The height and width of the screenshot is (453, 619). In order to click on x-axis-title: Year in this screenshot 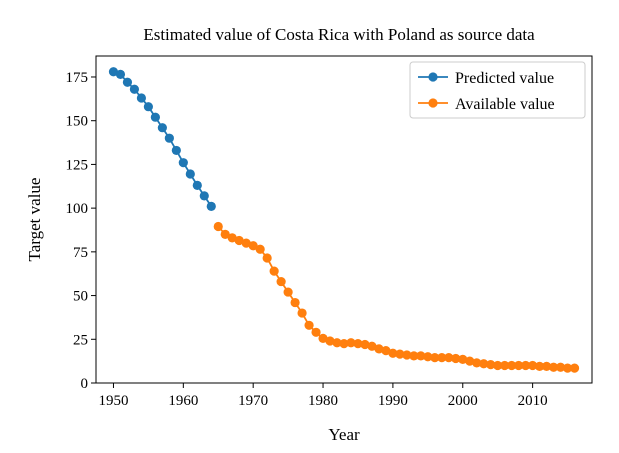, I will do `click(344, 434)`.